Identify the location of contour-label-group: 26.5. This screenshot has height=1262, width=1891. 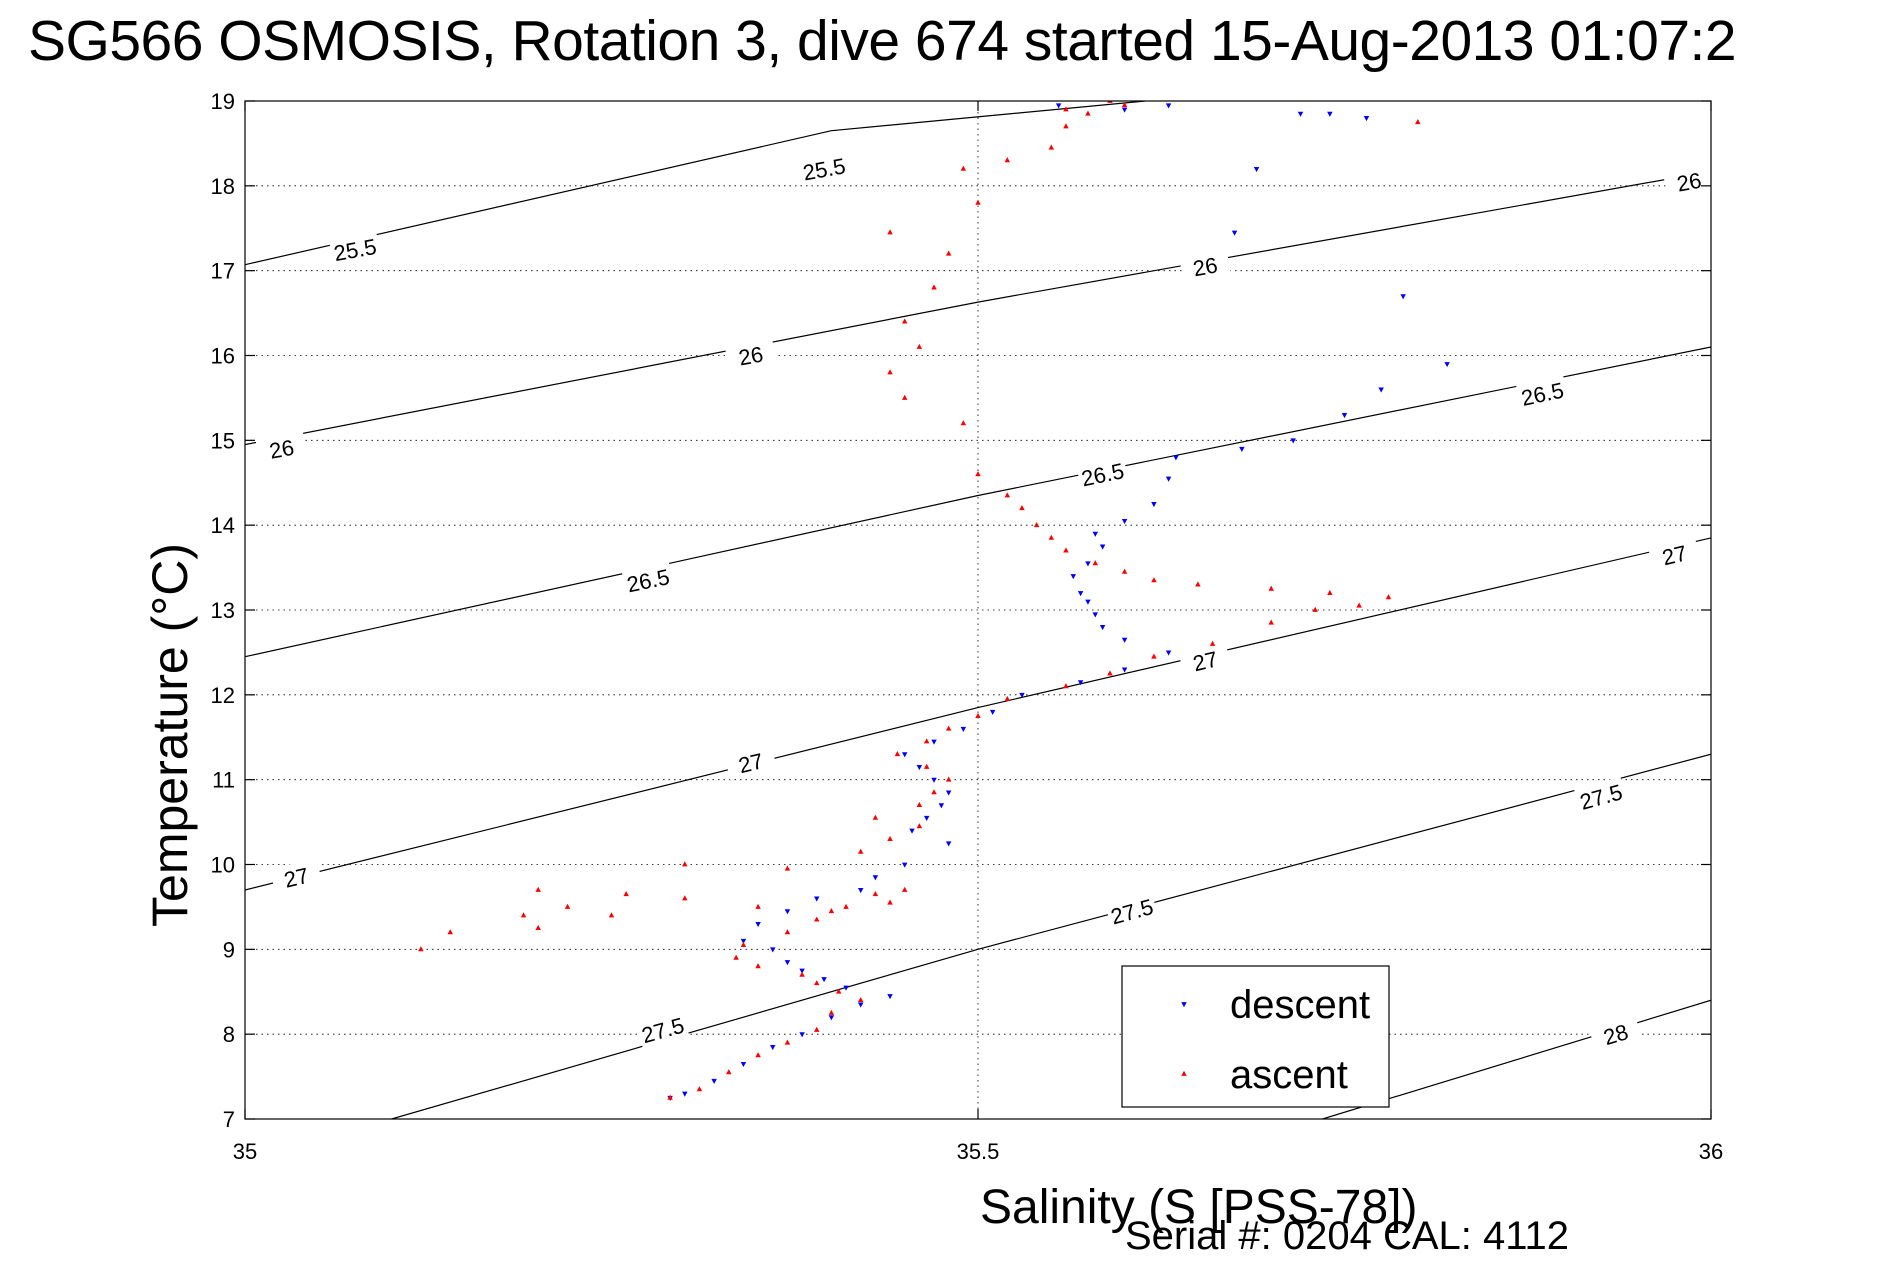
(1102, 473).